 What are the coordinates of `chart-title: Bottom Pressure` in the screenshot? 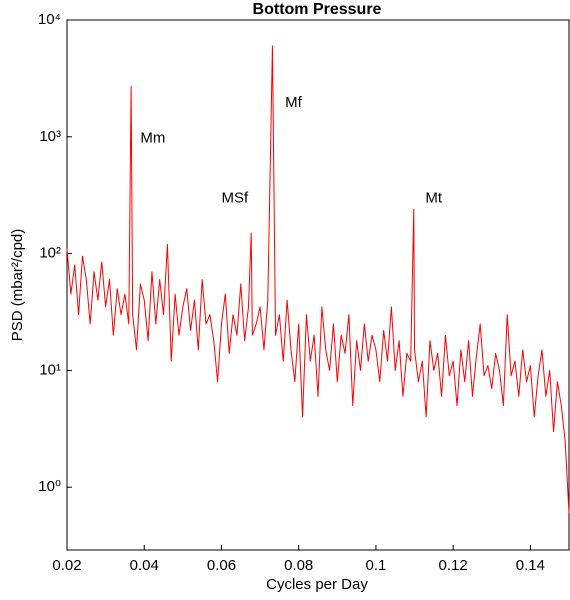 It's located at (317, 9).